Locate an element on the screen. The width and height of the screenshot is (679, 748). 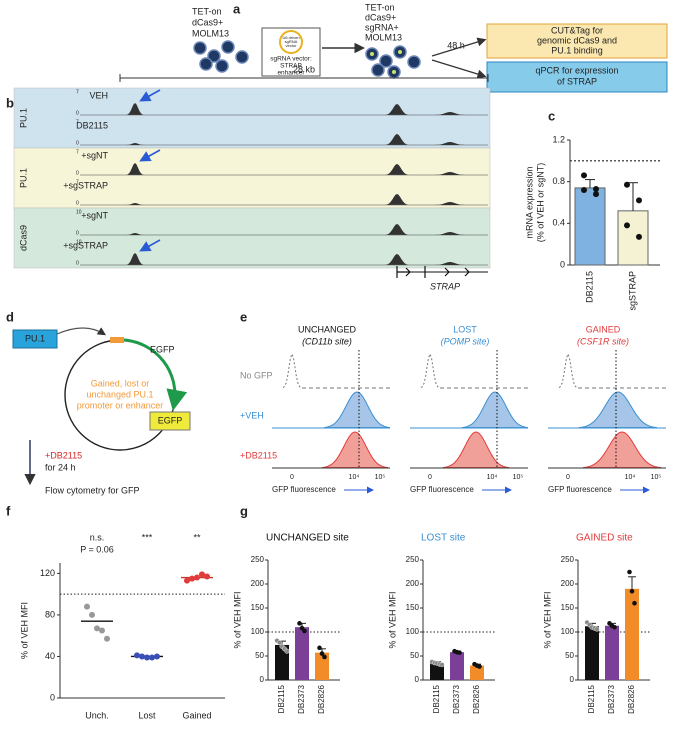
group-label: dCas9 is located at coordinates (23, 238).